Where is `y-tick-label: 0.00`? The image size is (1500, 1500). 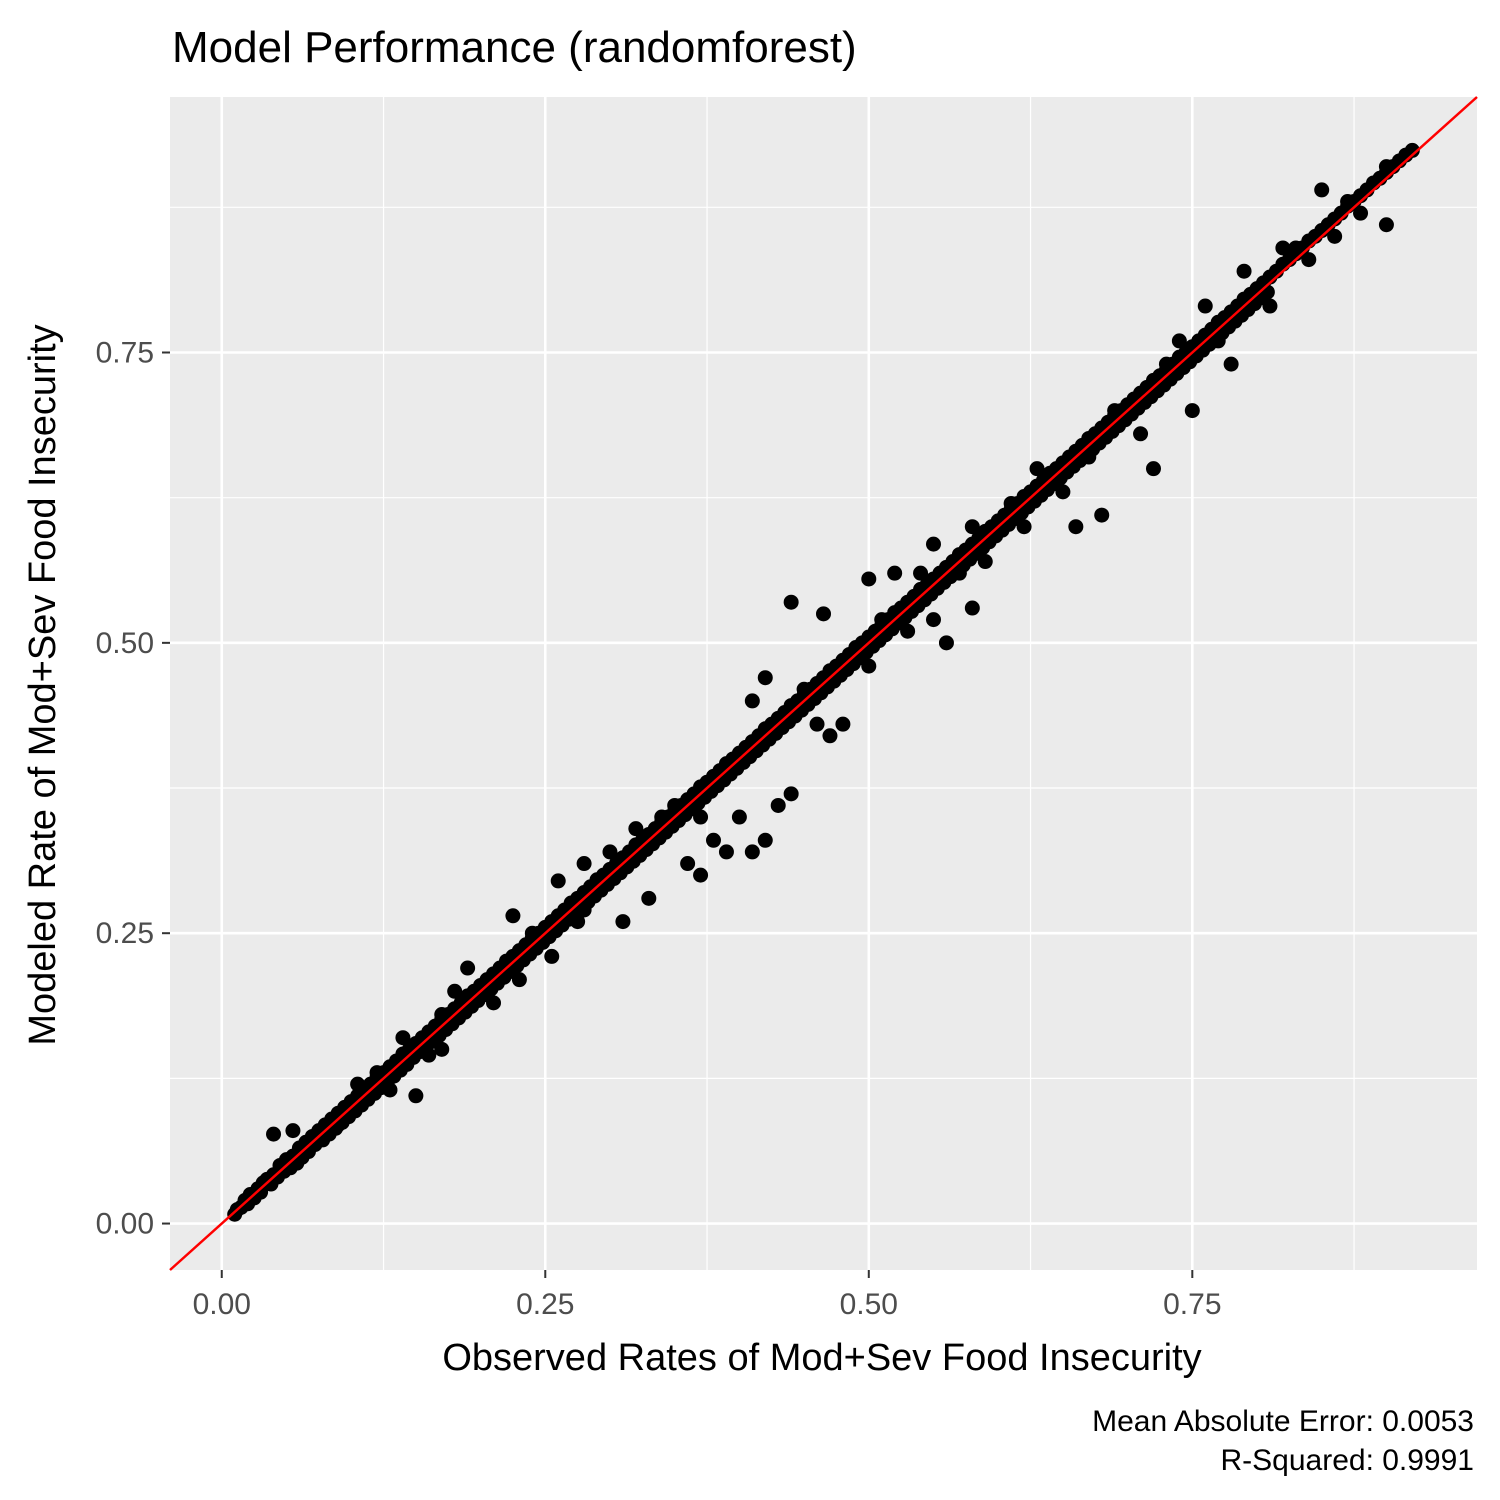
y-tick-label: 0.00 is located at coordinates (125, 1224).